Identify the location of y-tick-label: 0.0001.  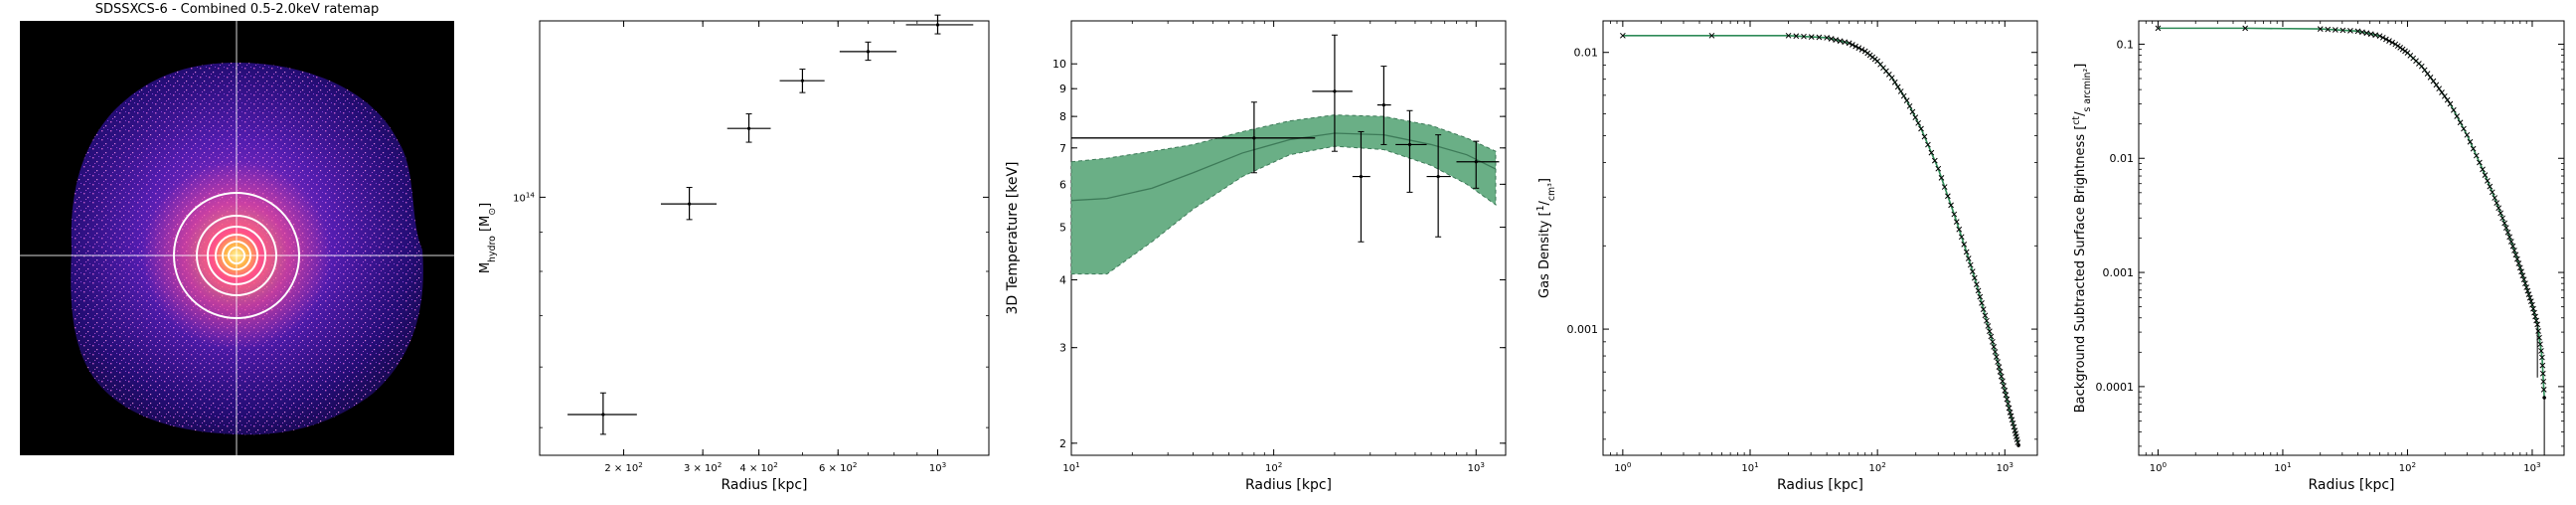
(2115, 387).